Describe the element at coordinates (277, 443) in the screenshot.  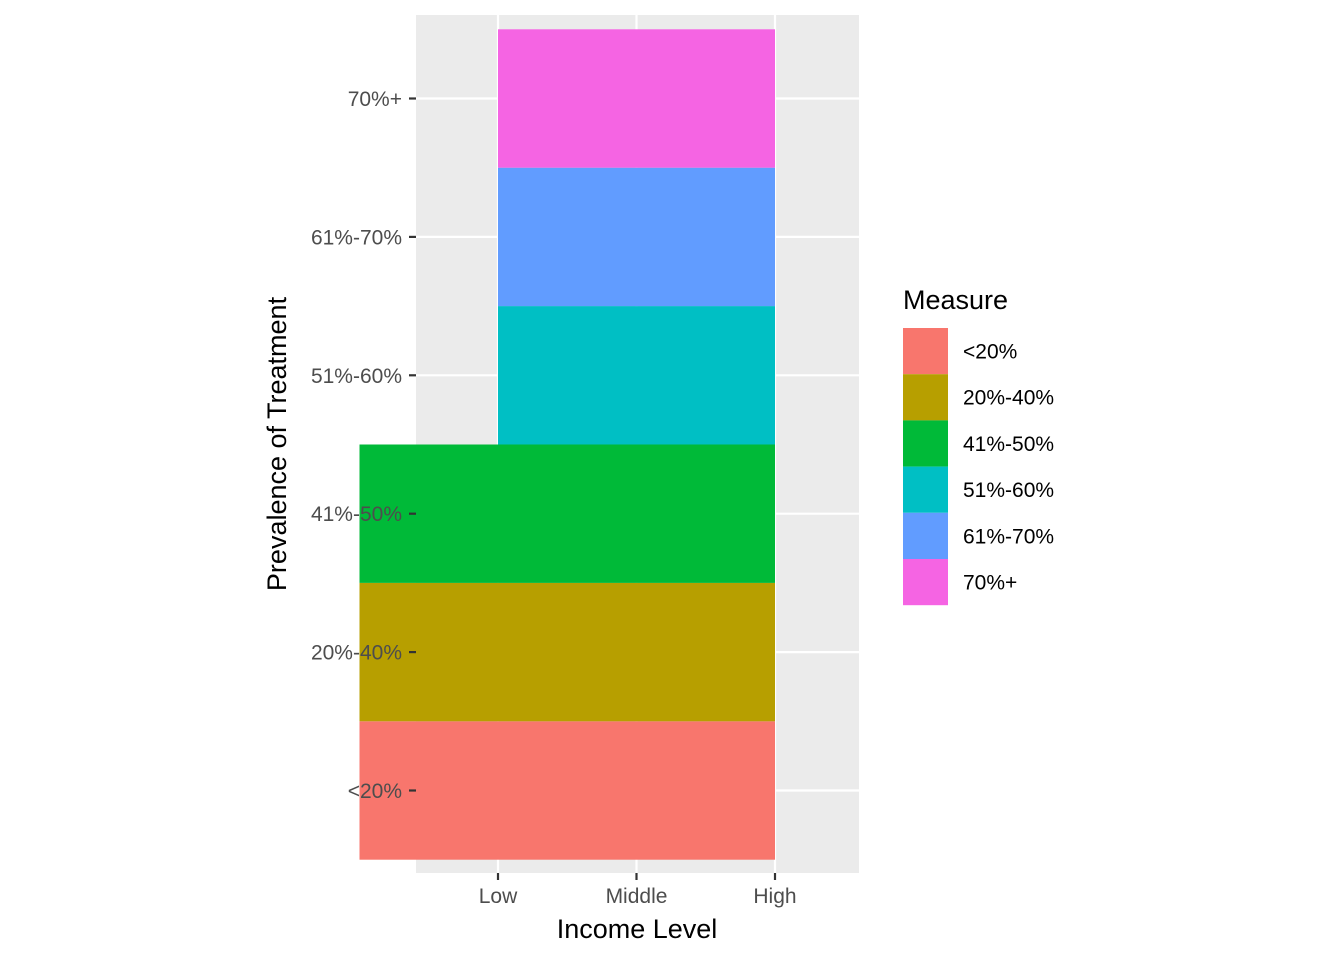
I see `y-axis-title: Prevalence of Treatment` at that location.